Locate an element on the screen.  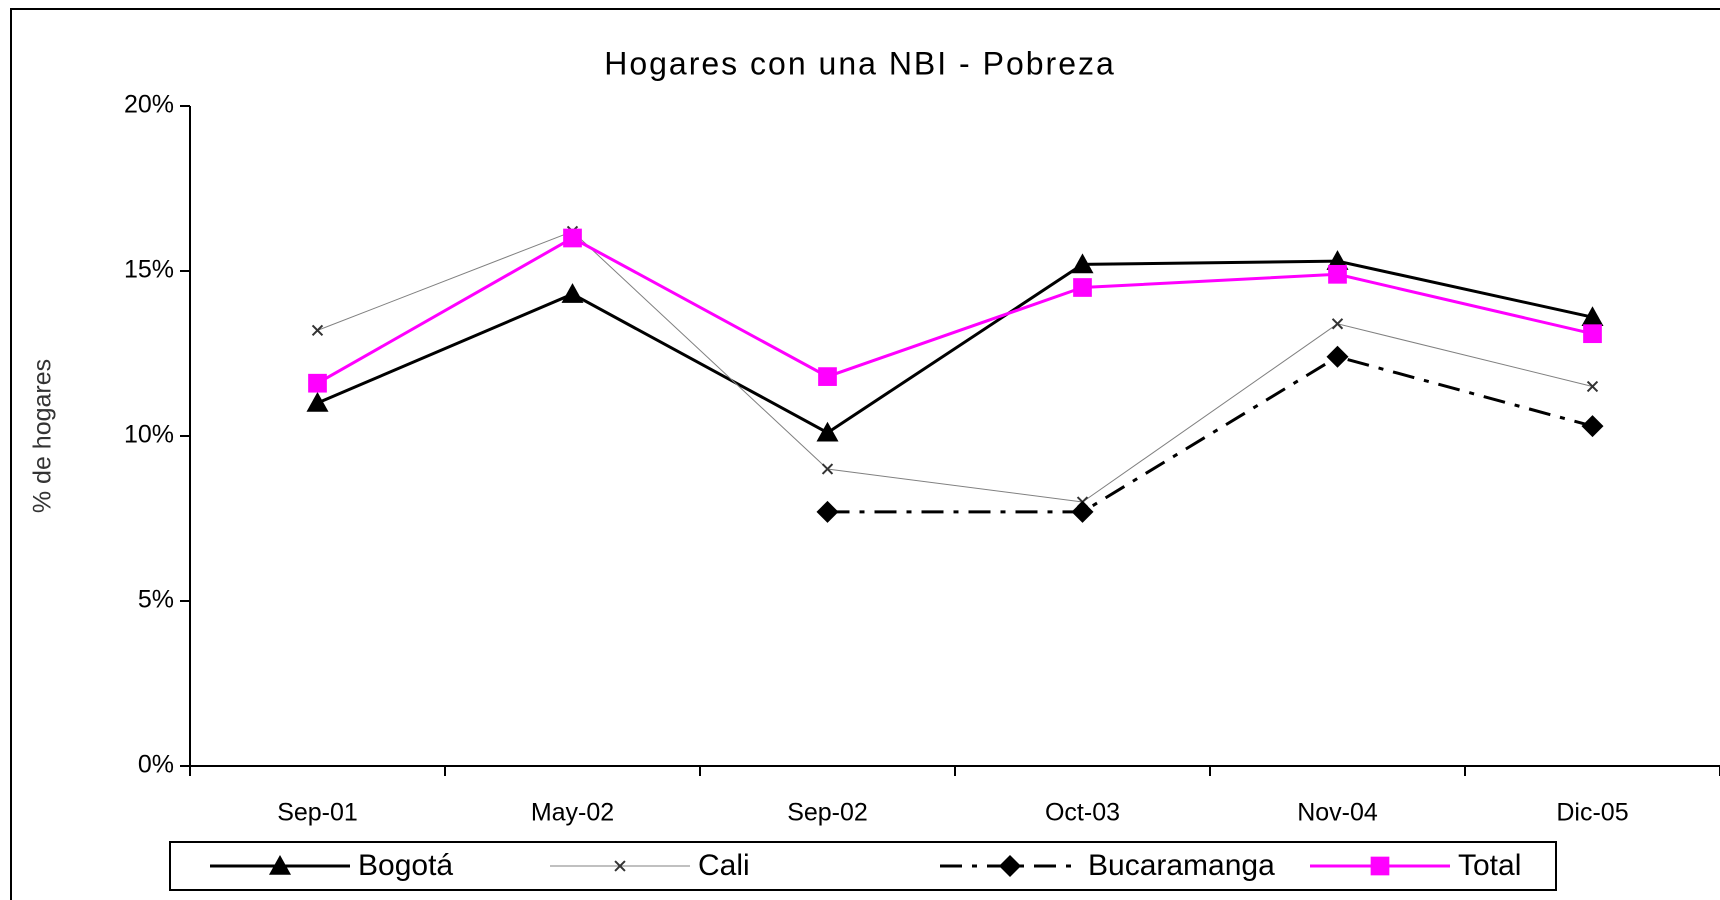
y-tick-label: 10% is located at coordinates (149, 435).